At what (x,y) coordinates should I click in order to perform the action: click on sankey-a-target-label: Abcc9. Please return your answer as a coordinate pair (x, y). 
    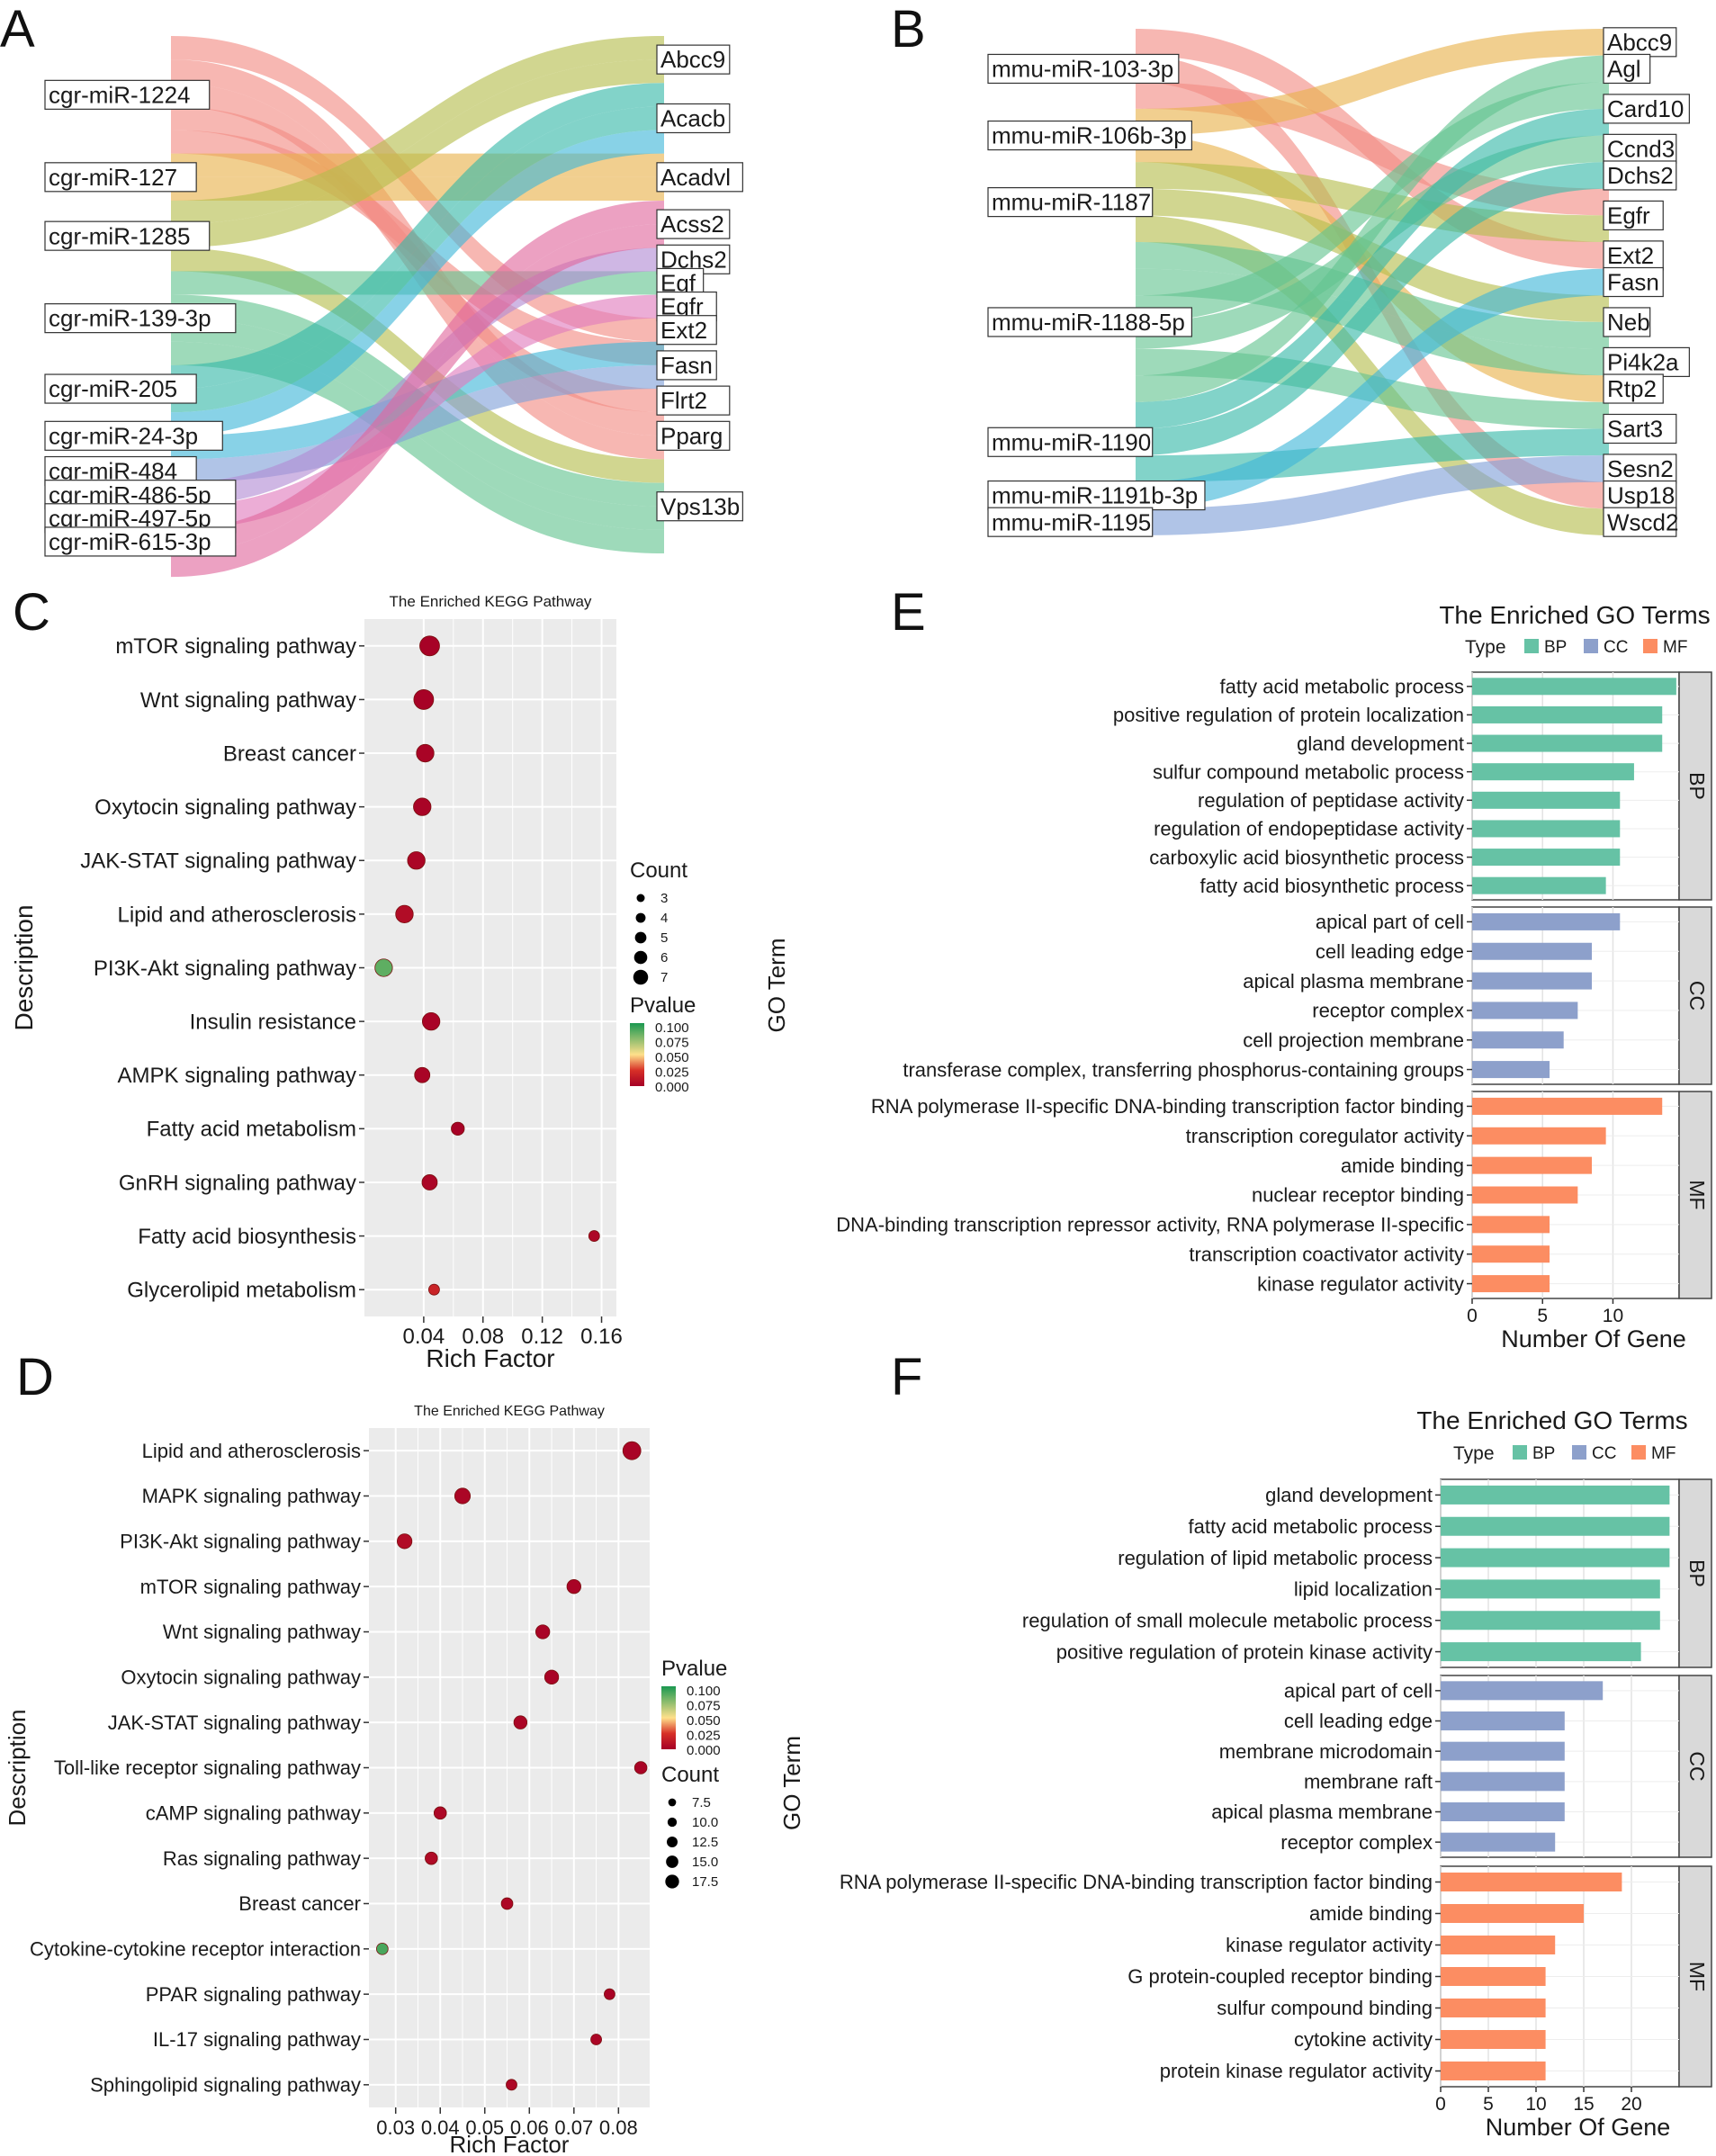
    Looking at the image, I should click on (693, 59).